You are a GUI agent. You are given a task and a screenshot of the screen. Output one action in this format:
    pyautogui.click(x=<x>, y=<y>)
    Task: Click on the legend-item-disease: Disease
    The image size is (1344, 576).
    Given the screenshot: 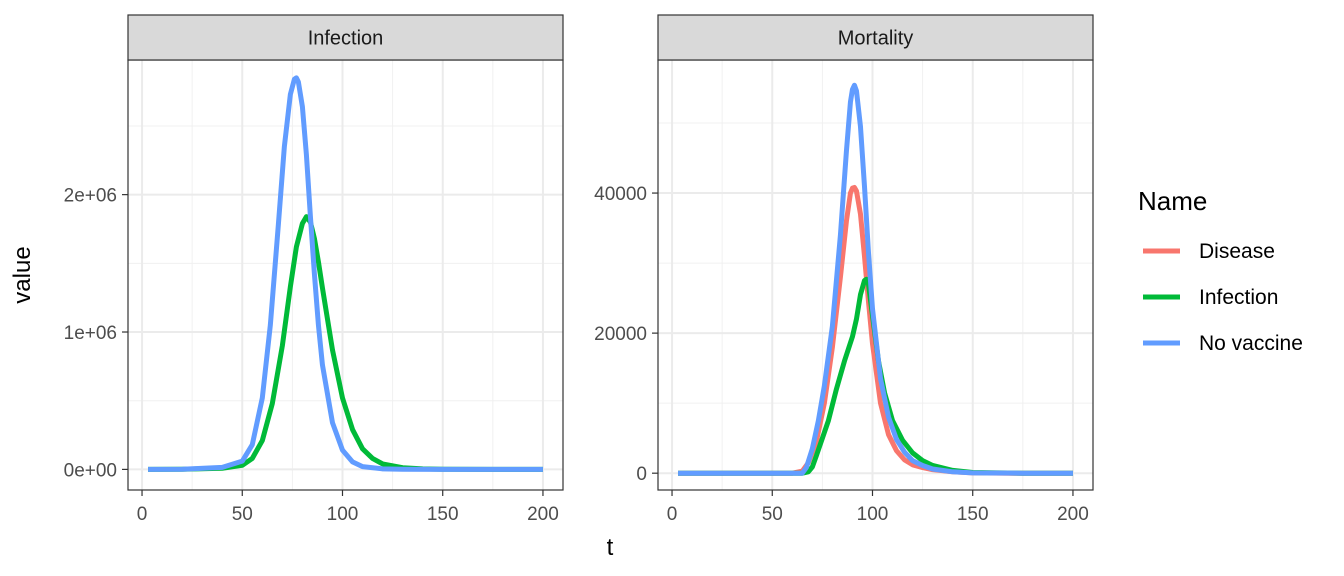 What is the action you would take?
    pyautogui.click(x=1209, y=251)
    